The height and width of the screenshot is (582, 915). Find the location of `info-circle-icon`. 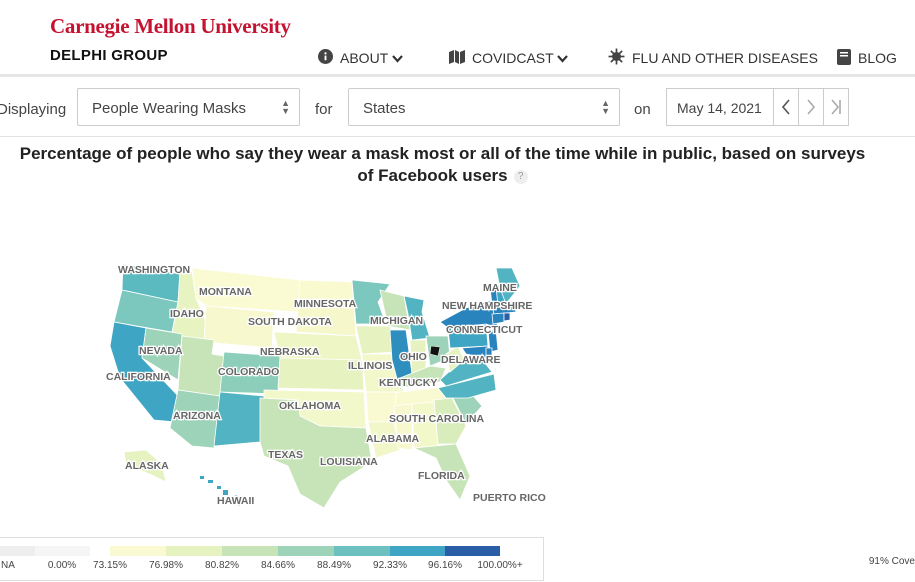

info-circle-icon is located at coordinates (325, 58).